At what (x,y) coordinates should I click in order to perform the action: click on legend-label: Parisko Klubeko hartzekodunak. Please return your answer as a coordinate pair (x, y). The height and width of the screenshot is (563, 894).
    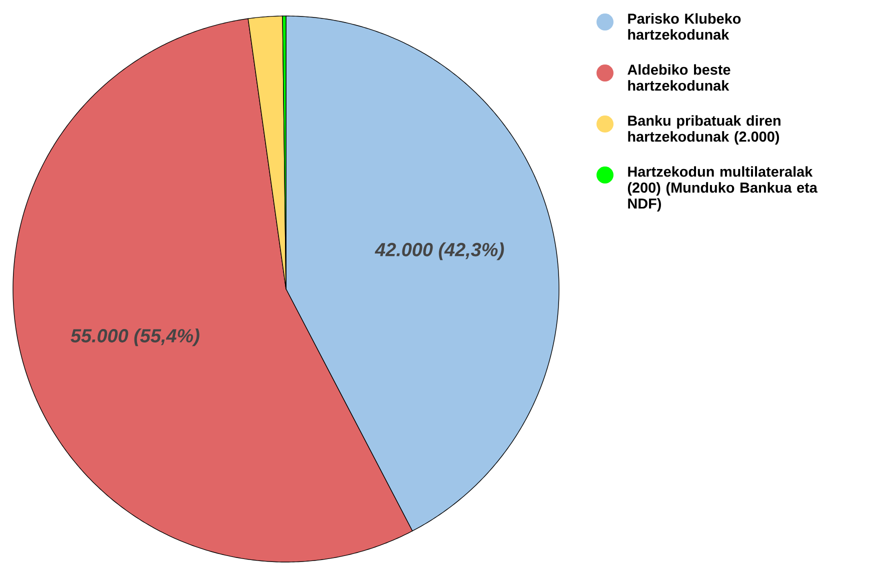
    Looking at the image, I should click on (684, 26).